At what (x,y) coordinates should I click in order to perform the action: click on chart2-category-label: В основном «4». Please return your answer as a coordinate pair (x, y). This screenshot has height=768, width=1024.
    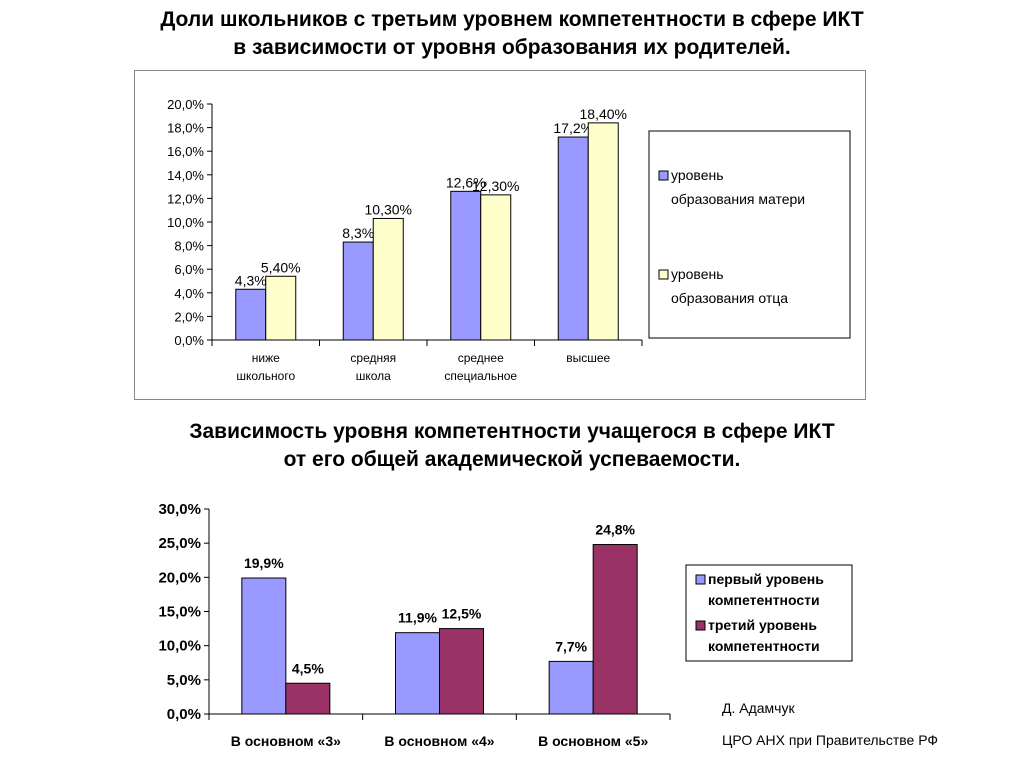
    Looking at the image, I should click on (439, 741).